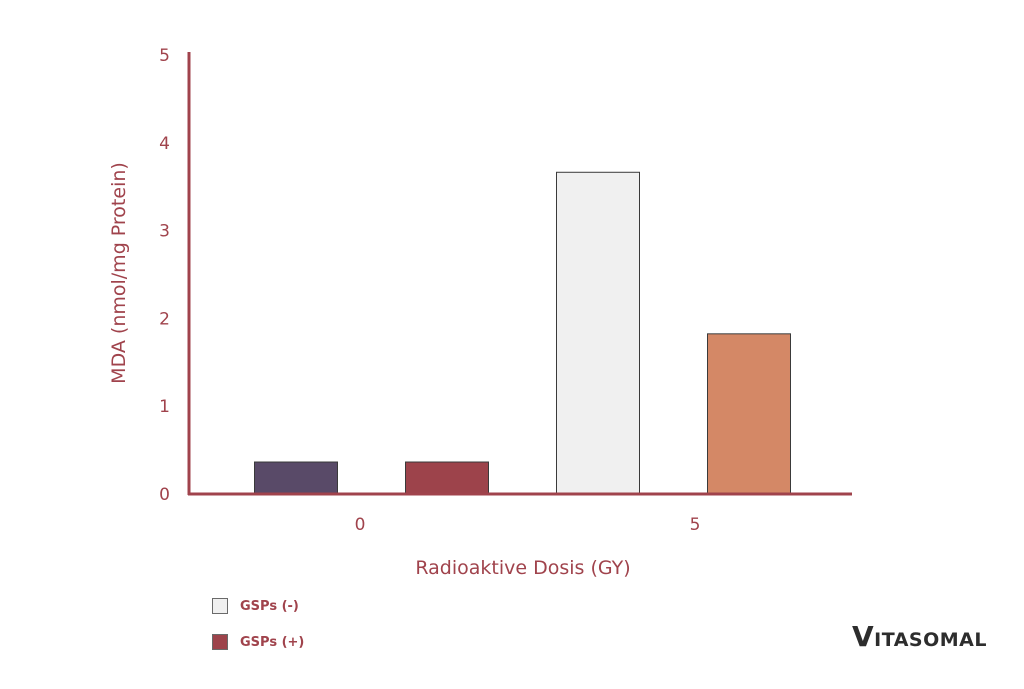 The width and height of the screenshot is (1024, 689). Describe the element at coordinates (119, 273) in the screenshot. I see `y-axis-title: MDA (nmol/mg Protein)` at that location.